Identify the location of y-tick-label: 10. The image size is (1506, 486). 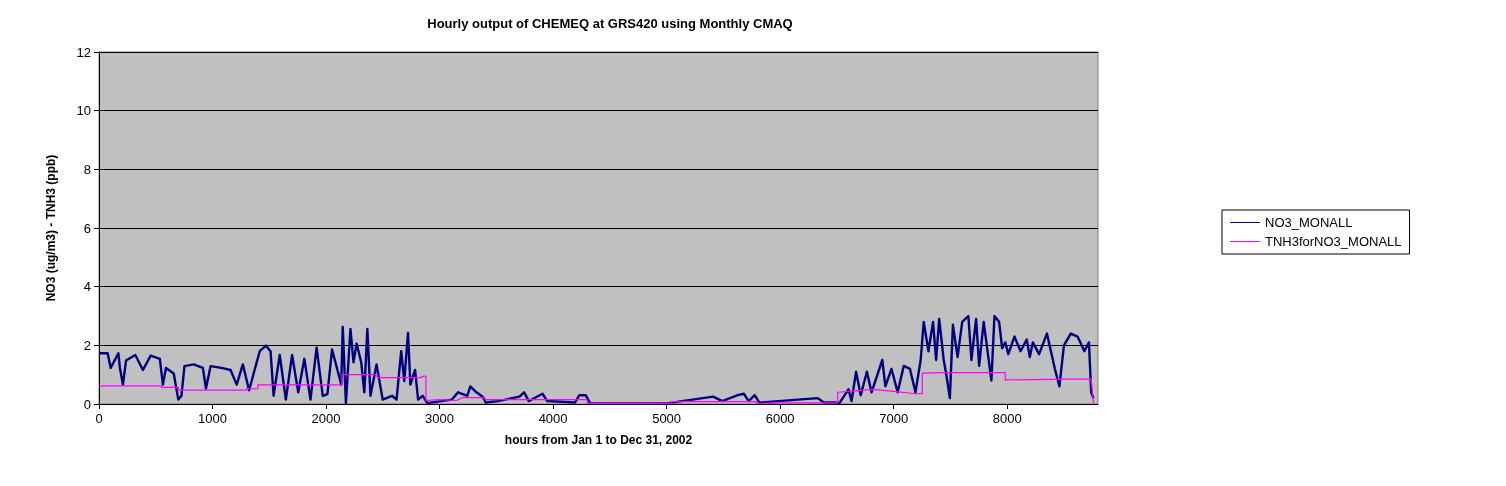
(83, 111).